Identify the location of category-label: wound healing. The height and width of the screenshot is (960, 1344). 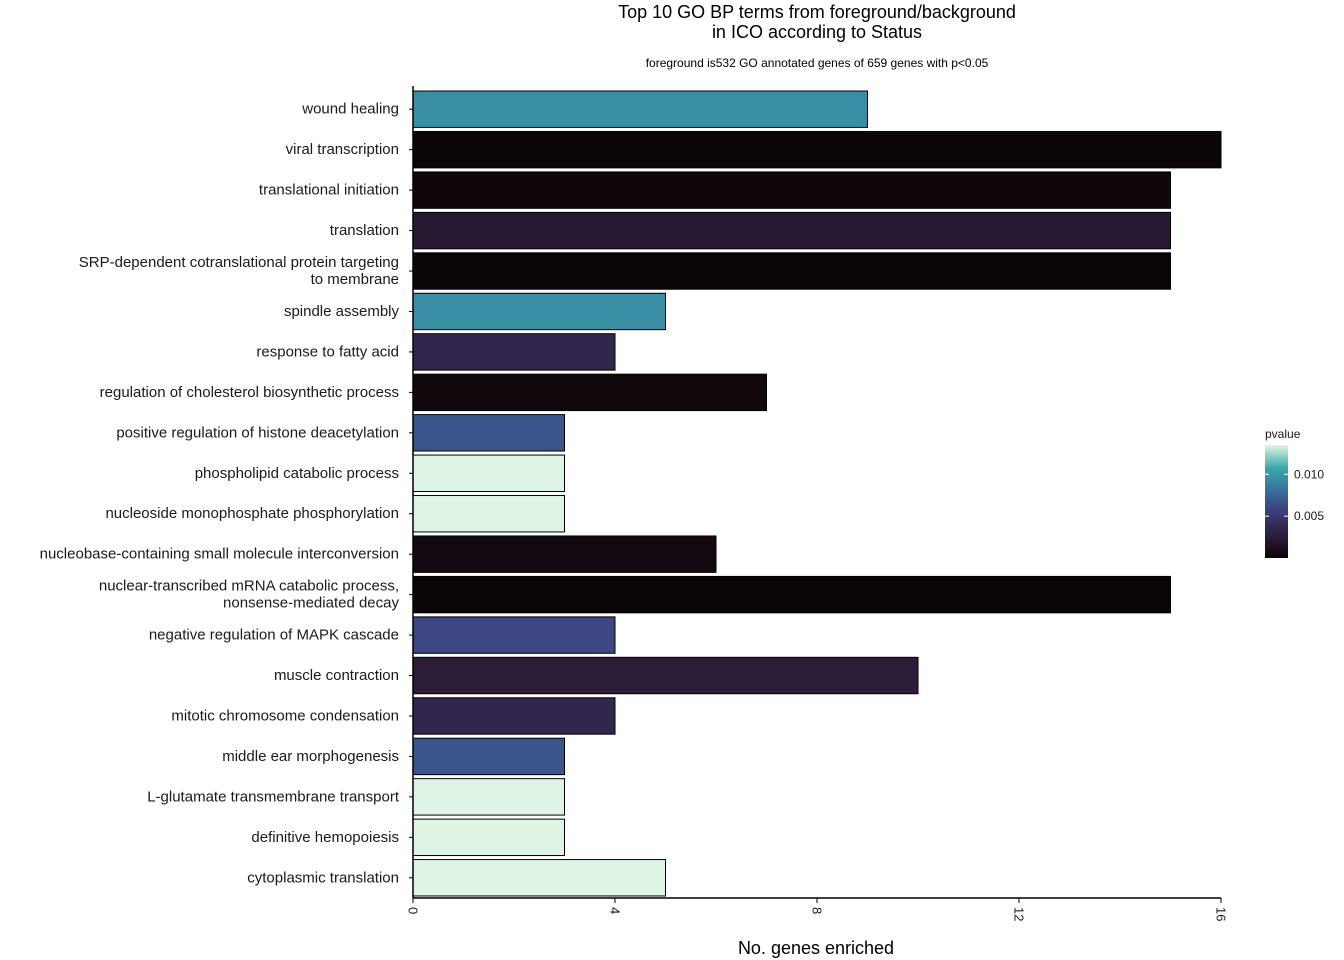
(350, 109).